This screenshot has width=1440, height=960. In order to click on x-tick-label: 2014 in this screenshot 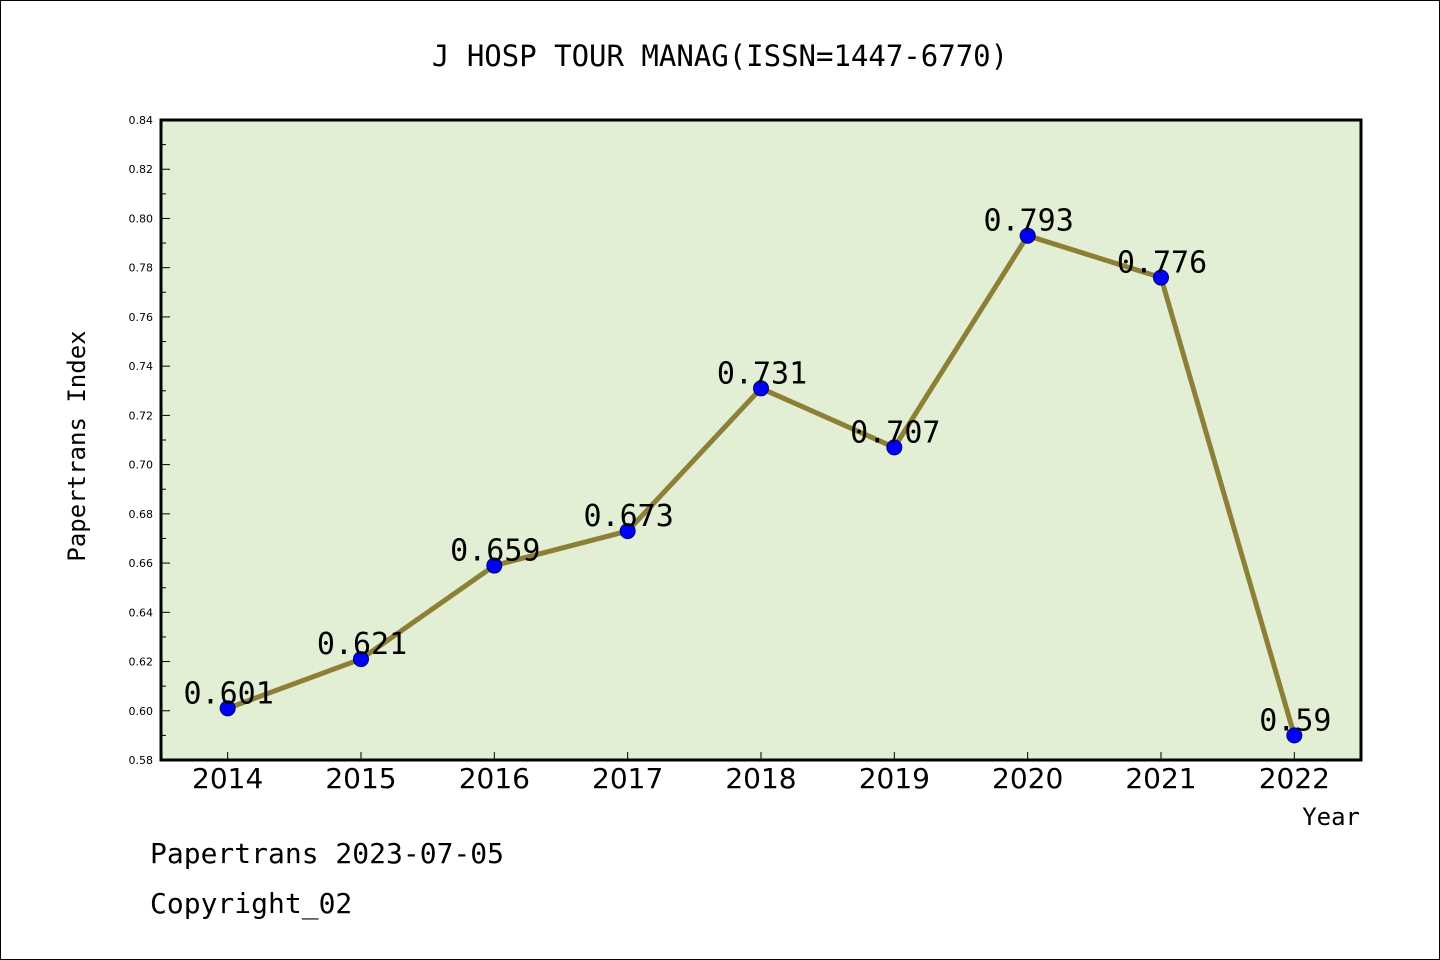, I will do `click(227, 778)`.